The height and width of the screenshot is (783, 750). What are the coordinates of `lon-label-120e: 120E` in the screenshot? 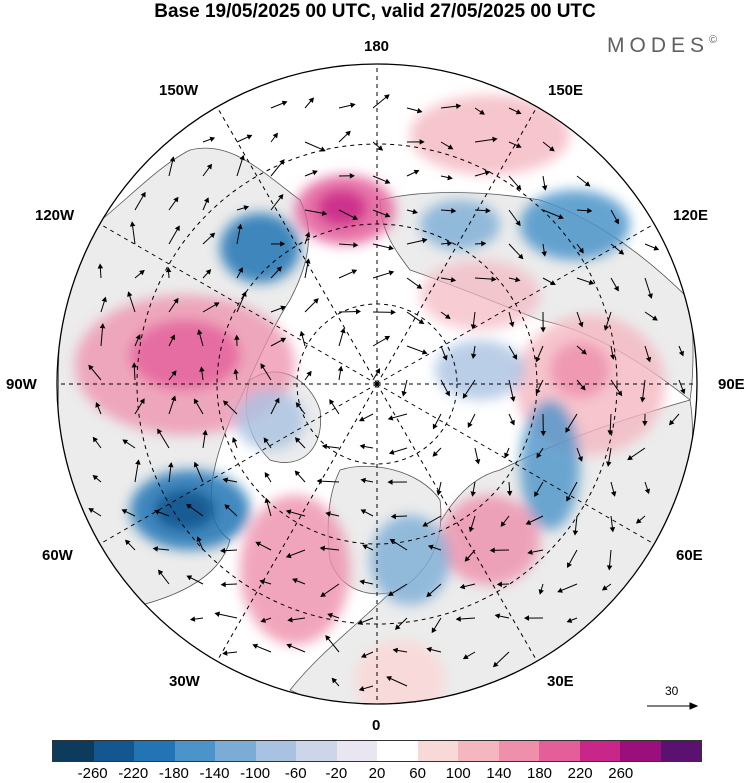 It's located at (691, 215).